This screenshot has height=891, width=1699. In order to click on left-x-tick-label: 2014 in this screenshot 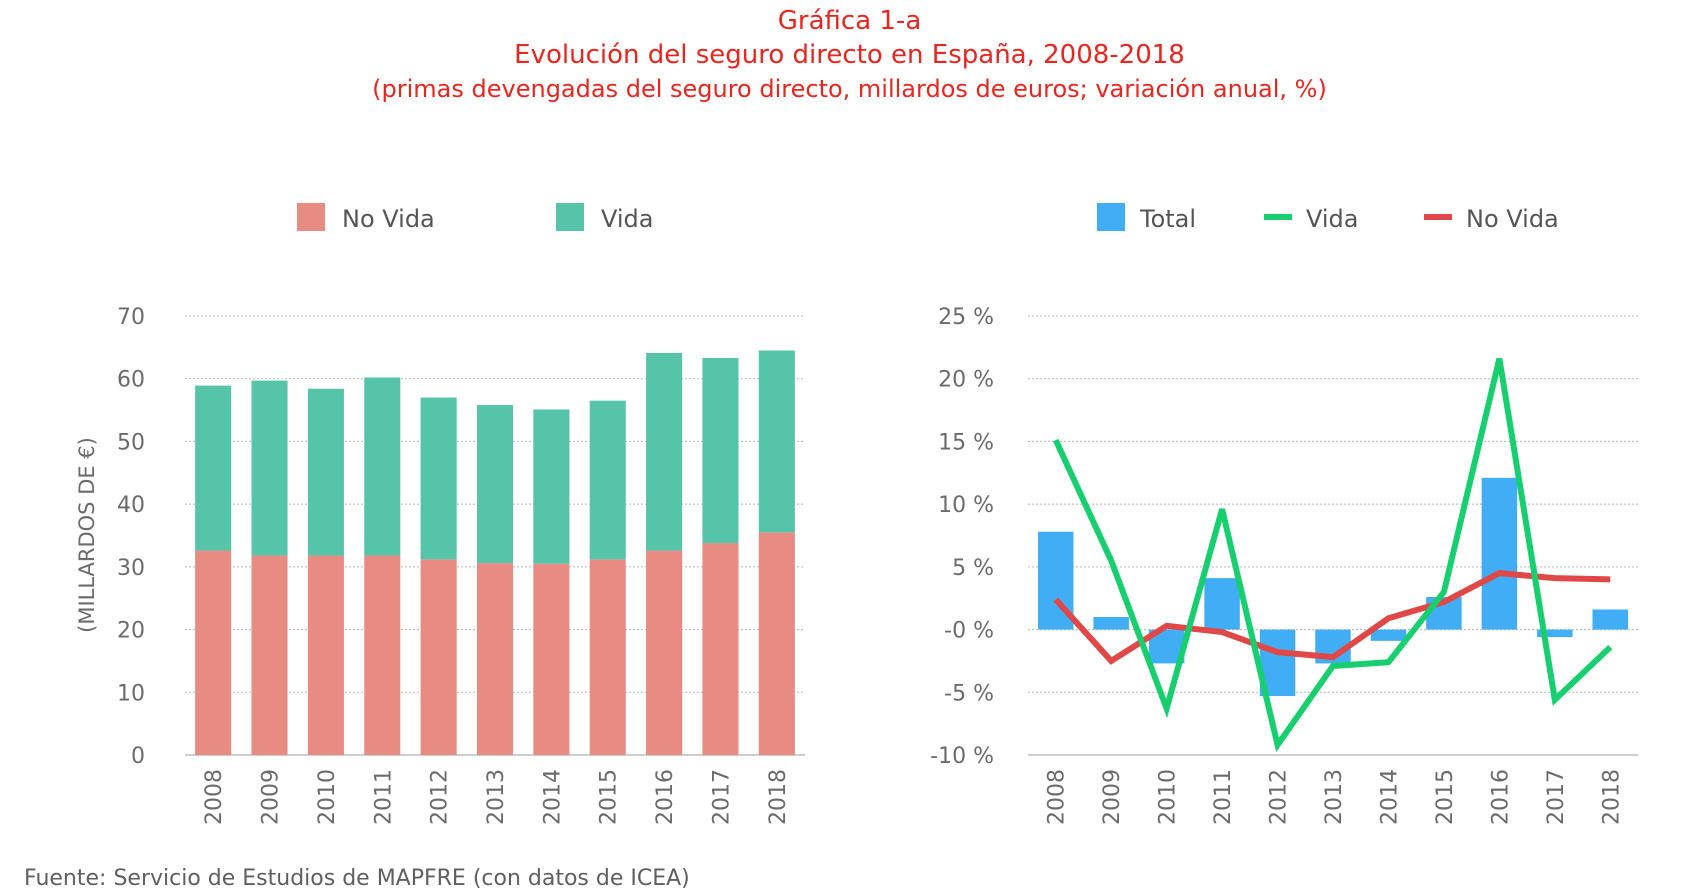, I will do `click(552, 797)`.